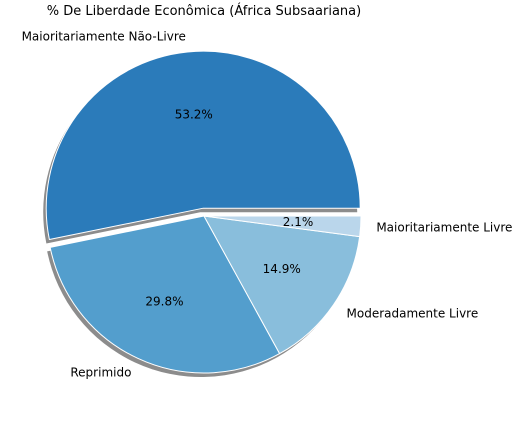 The image size is (515, 428). What do you see at coordinates (444, 227) in the screenshot?
I see `slice-label-maioritariamente-livre: Maioritariamente Livre` at bounding box center [444, 227].